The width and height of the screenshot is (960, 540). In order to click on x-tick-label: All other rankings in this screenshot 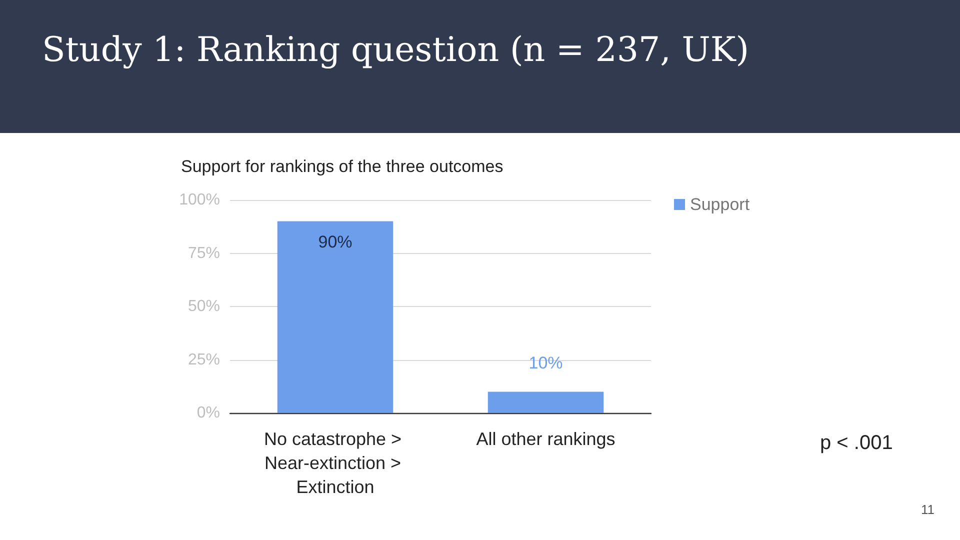, I will do `click(546, 439)`.